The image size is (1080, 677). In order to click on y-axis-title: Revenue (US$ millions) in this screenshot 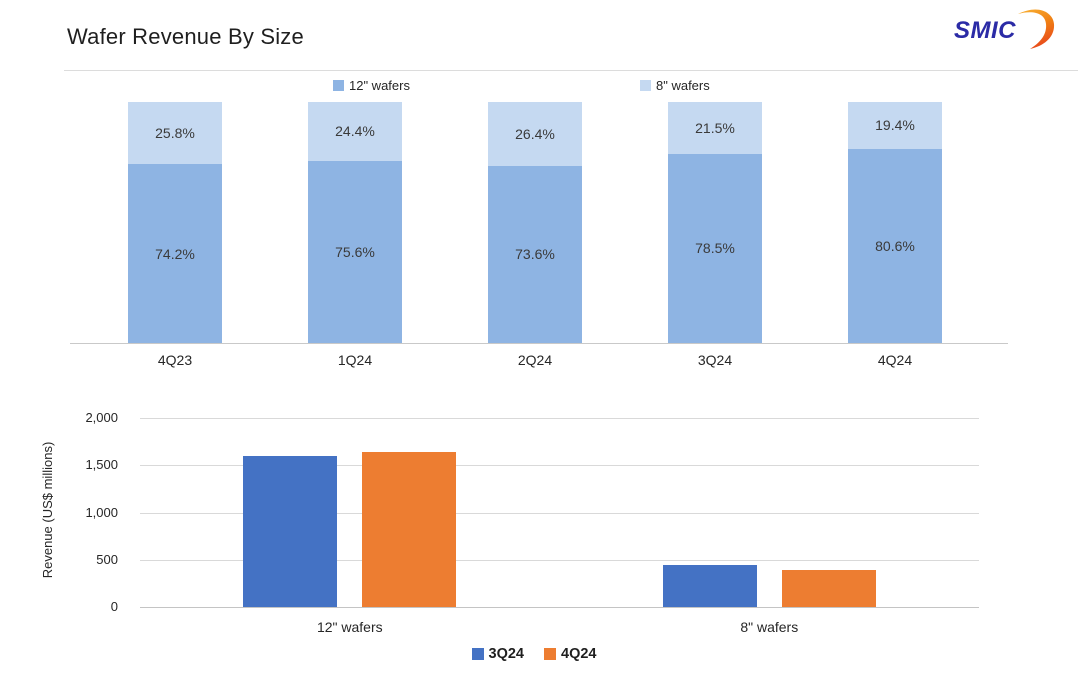, I will do `click(47, 510)`.